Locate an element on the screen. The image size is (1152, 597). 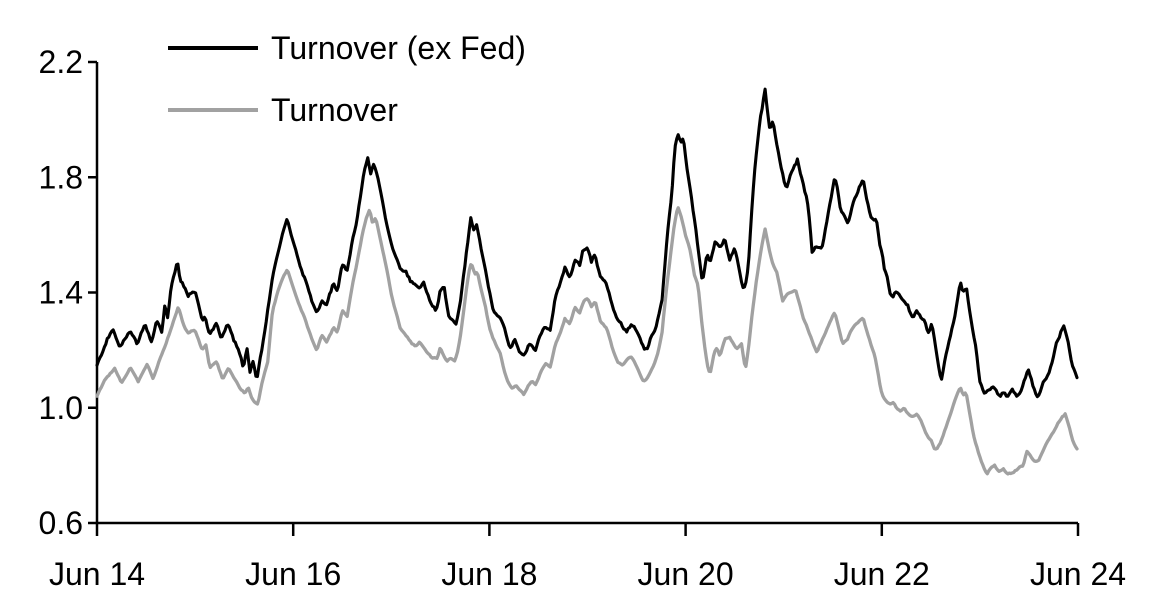
x-tick-label: Jun 18 is located at coordinates (489, 574).